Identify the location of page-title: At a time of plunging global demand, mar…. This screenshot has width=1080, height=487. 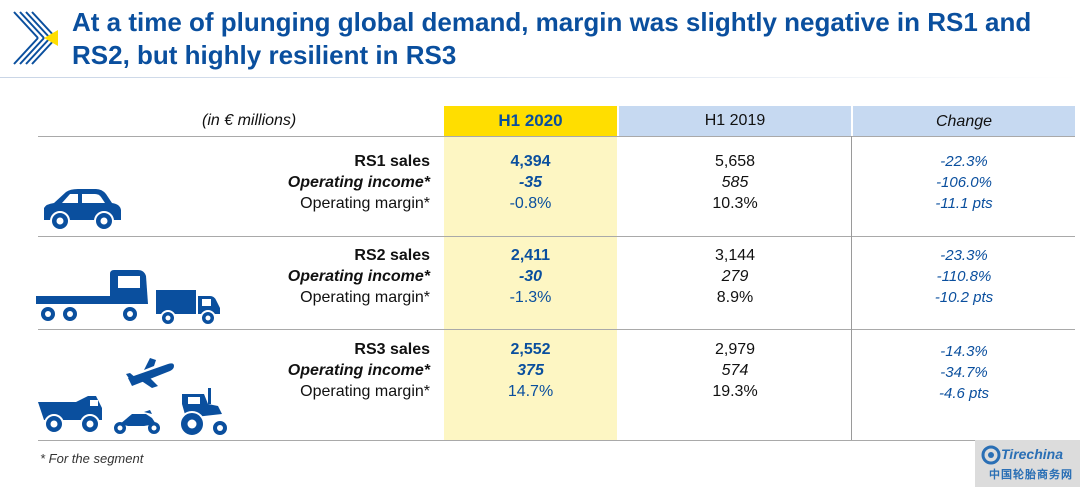
(552, 38).